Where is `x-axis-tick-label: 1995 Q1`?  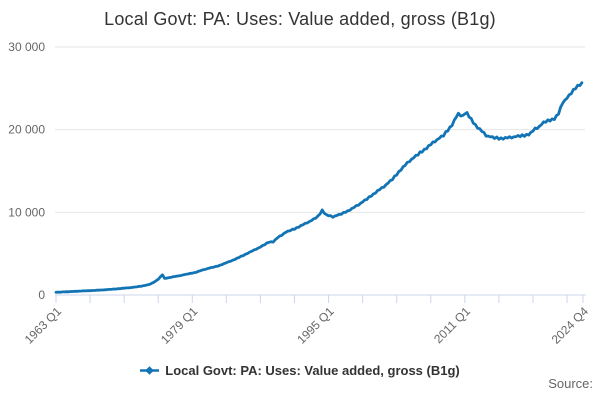
x-axis-tick-label: 1995 Q1 is located at coordinates (315, 325).